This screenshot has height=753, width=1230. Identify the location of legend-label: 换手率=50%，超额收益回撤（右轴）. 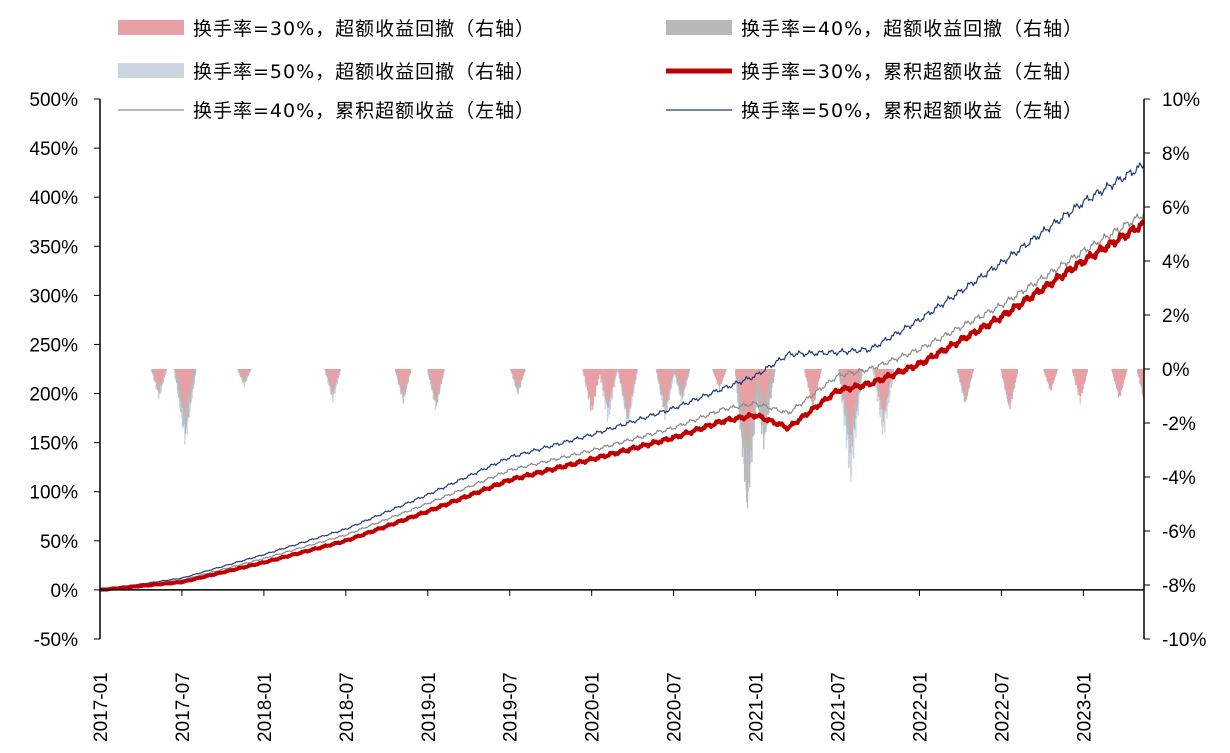
(364, 72).